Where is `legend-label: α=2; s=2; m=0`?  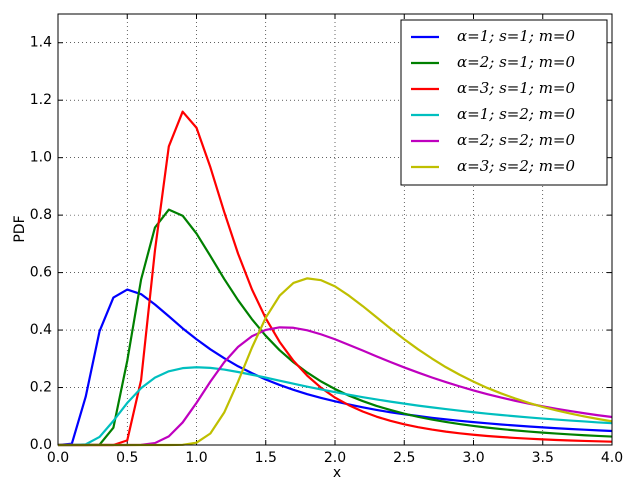 legend-label: α=2; s=2; m=0 is located at coordinates (516, 140).